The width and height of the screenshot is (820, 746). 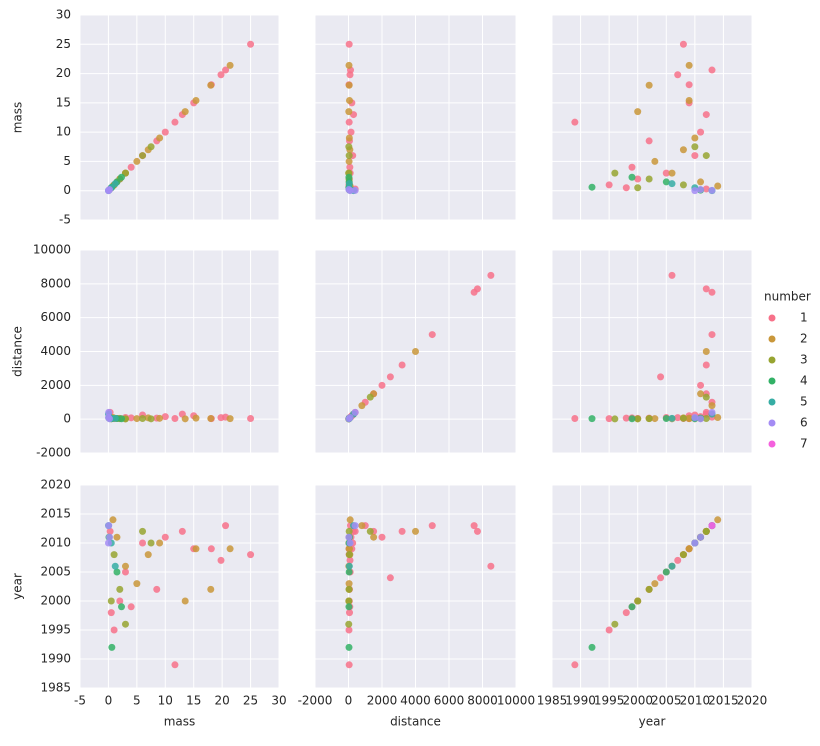 I want to click on legend-label: 3, so click(x=804, y=360).